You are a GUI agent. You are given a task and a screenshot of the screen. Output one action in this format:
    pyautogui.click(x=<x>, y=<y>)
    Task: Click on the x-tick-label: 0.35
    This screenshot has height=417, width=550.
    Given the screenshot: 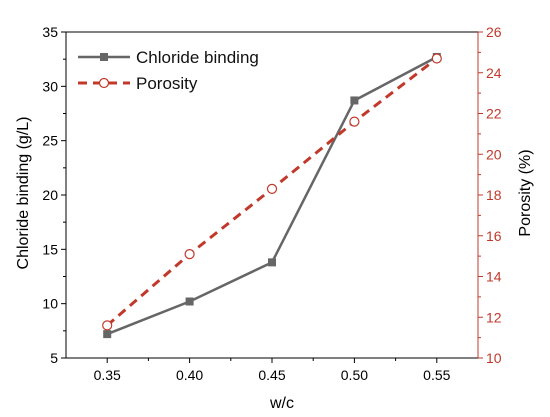 What is the action you would take?
    pyautogui.click(x=107, y=375)
    